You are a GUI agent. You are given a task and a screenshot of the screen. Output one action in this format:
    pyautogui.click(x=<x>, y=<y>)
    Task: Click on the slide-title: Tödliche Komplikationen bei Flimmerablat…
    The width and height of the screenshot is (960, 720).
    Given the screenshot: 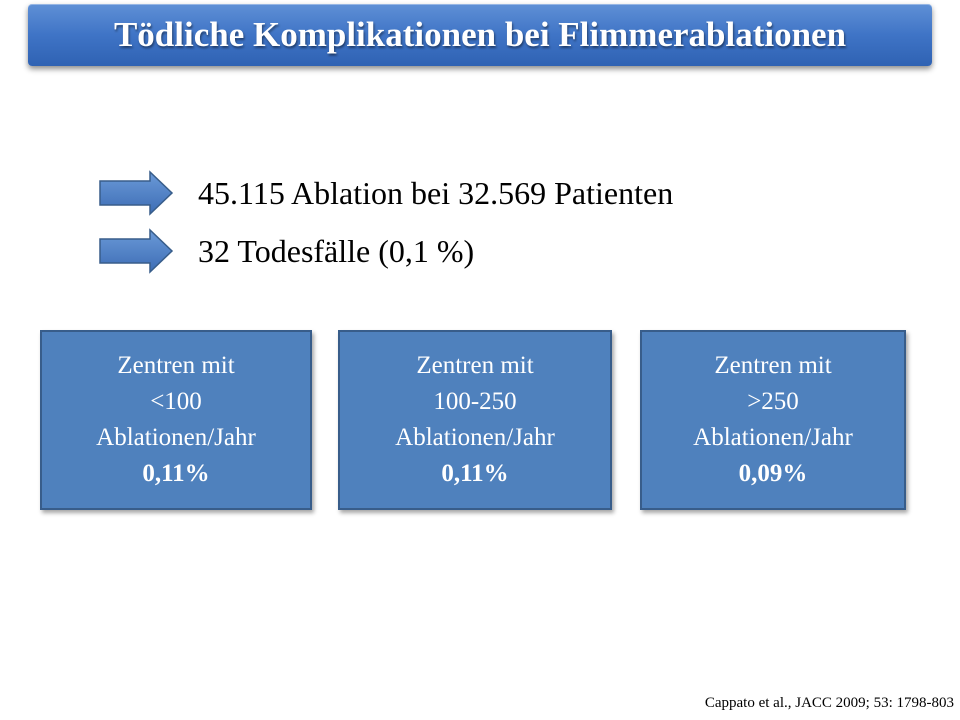 What is the action you would take?
    pyautogui.click(x=480, y=34)
    